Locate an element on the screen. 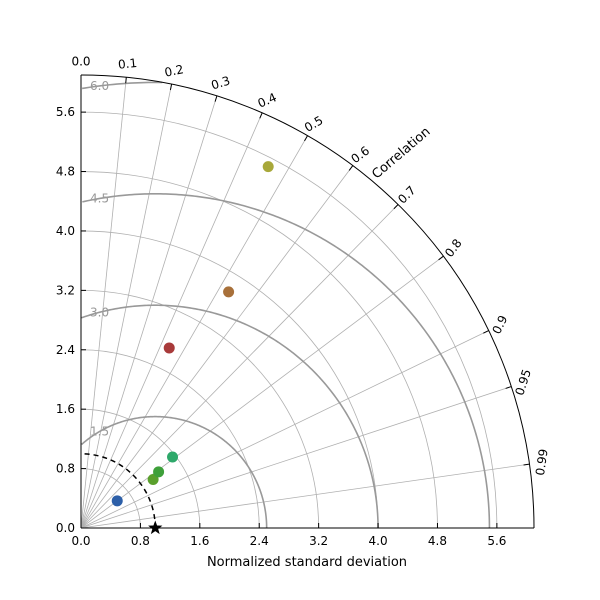  correlation-tick-label: 0.7 is located at coordinates (406, 194).